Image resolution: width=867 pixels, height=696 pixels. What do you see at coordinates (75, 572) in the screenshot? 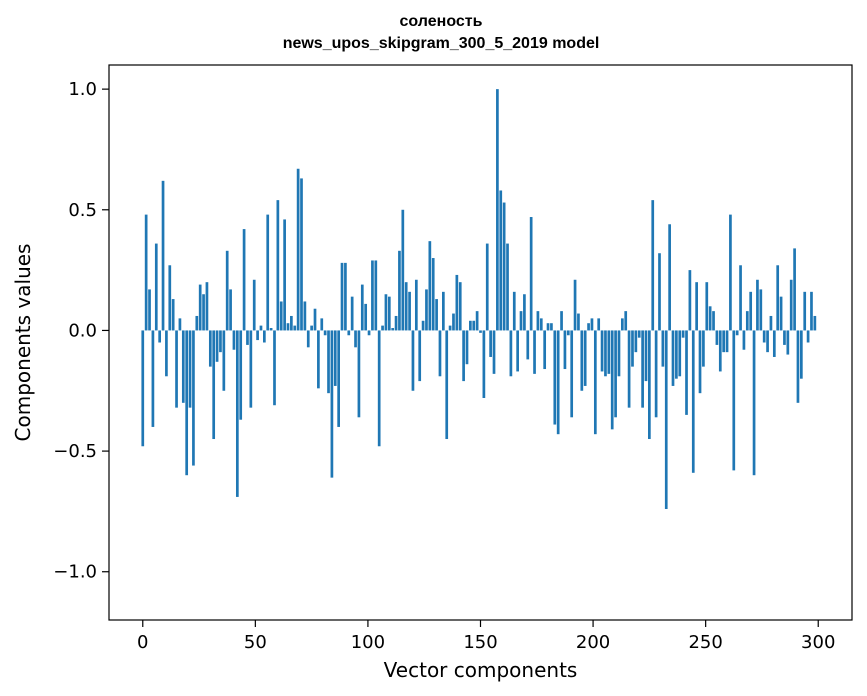
I see `y-tick-label: −1.0` at bounding box center [75, 572].